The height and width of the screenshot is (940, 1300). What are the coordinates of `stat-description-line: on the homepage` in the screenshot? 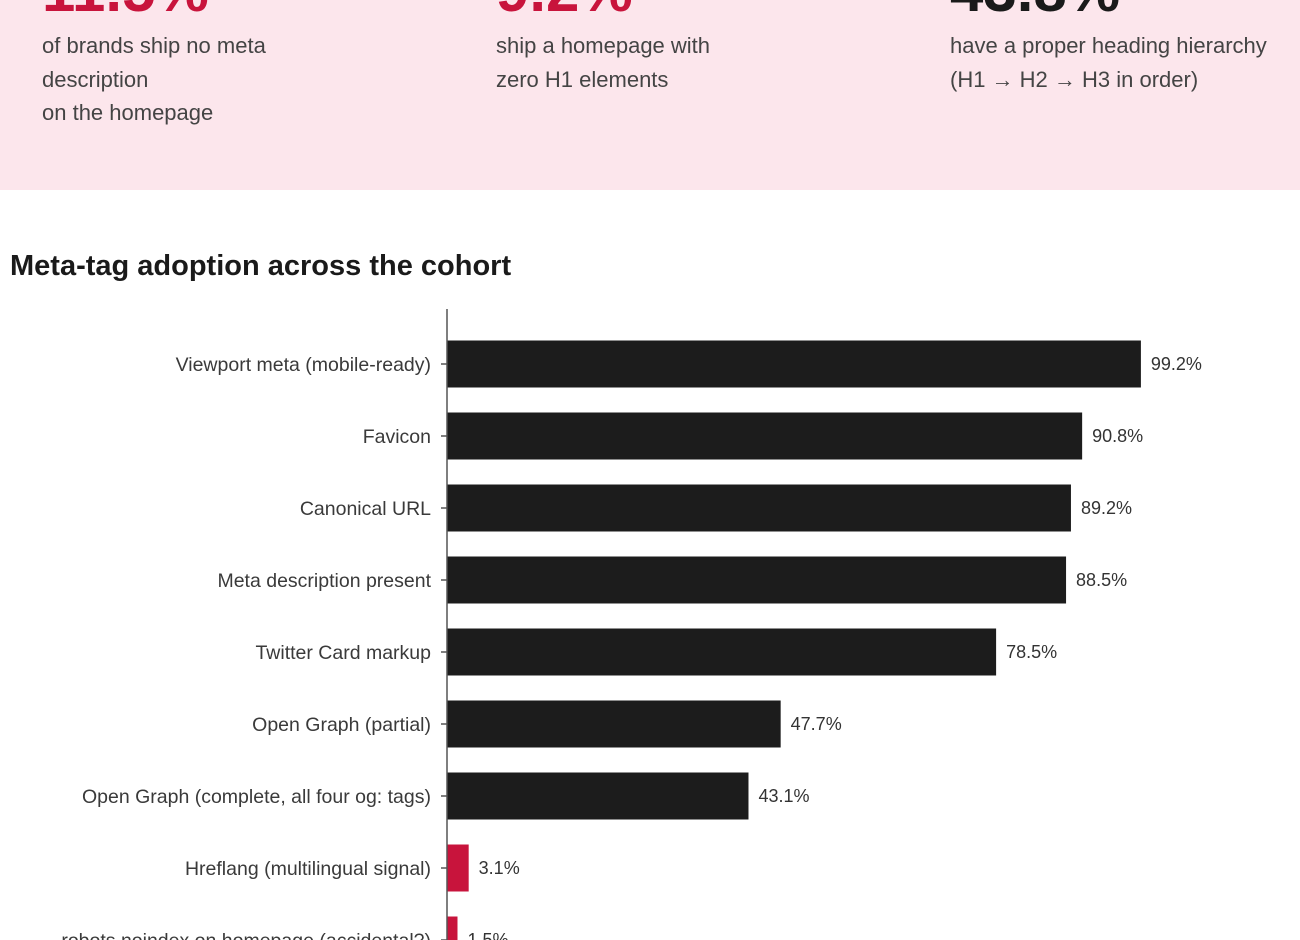 It's located at (128, 112).